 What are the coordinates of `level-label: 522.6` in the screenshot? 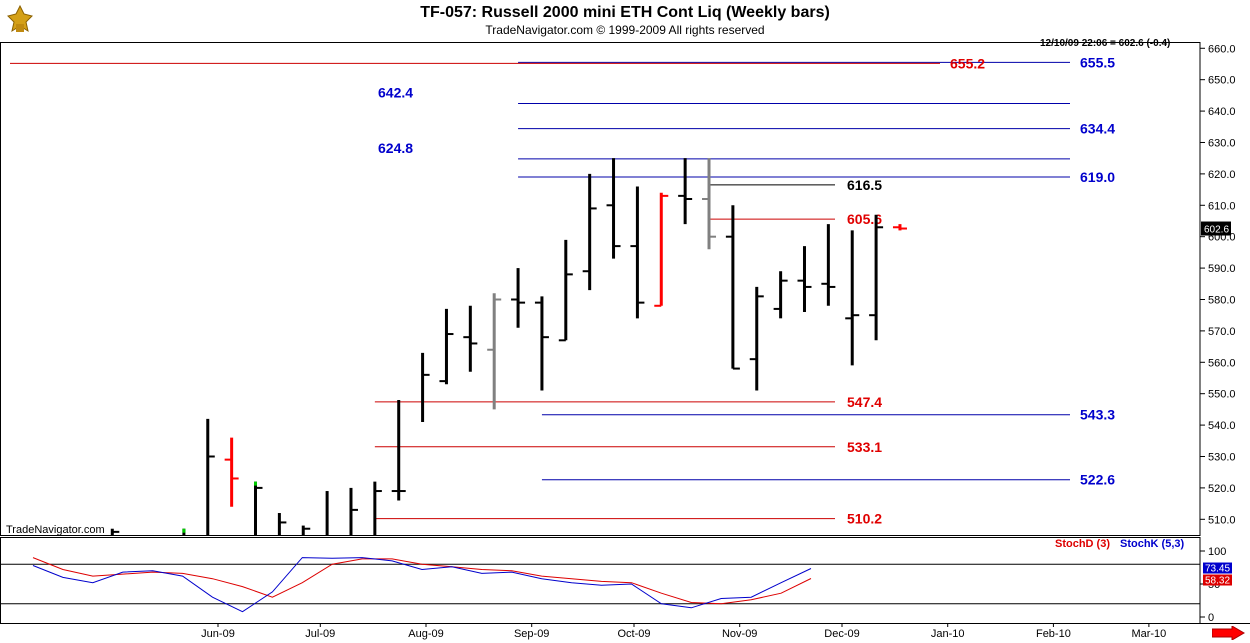 It's located at (1097, 480).